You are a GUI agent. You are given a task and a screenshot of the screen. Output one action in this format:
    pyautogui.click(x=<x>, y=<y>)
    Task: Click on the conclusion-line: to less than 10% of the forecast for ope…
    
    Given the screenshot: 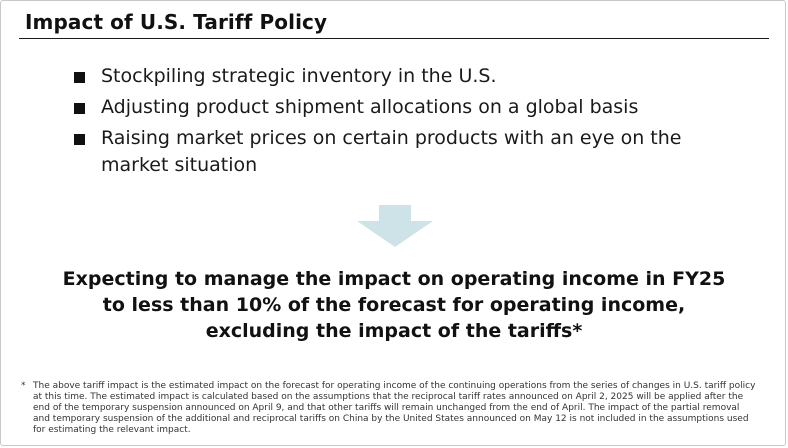 What is the action you would take?
    pyautogui.click(x=394, y=305)
    